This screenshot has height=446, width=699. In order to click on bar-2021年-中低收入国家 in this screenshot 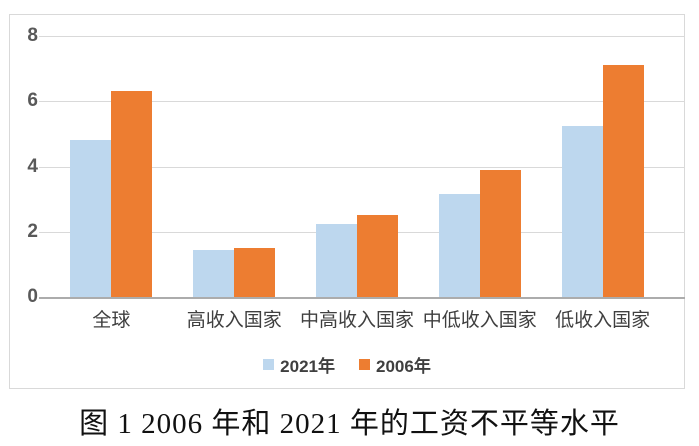, I will do `click(459, 245)`.